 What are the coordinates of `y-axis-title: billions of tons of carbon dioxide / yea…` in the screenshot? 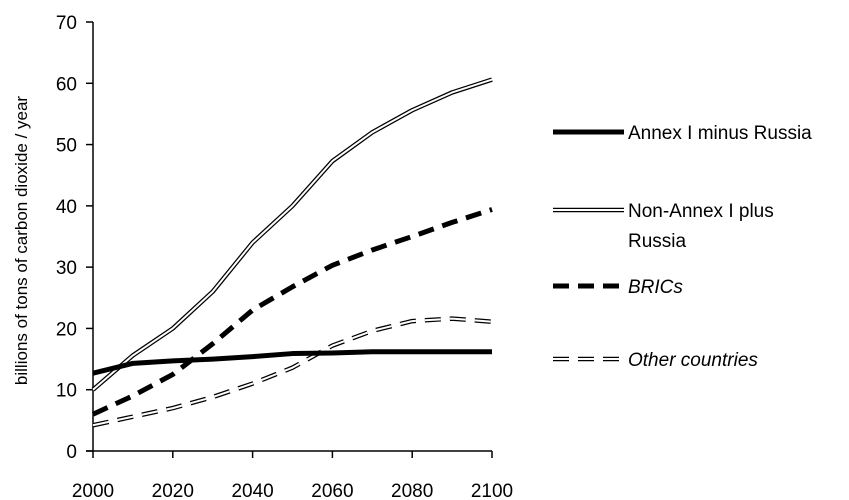 It's located at (21, 241).